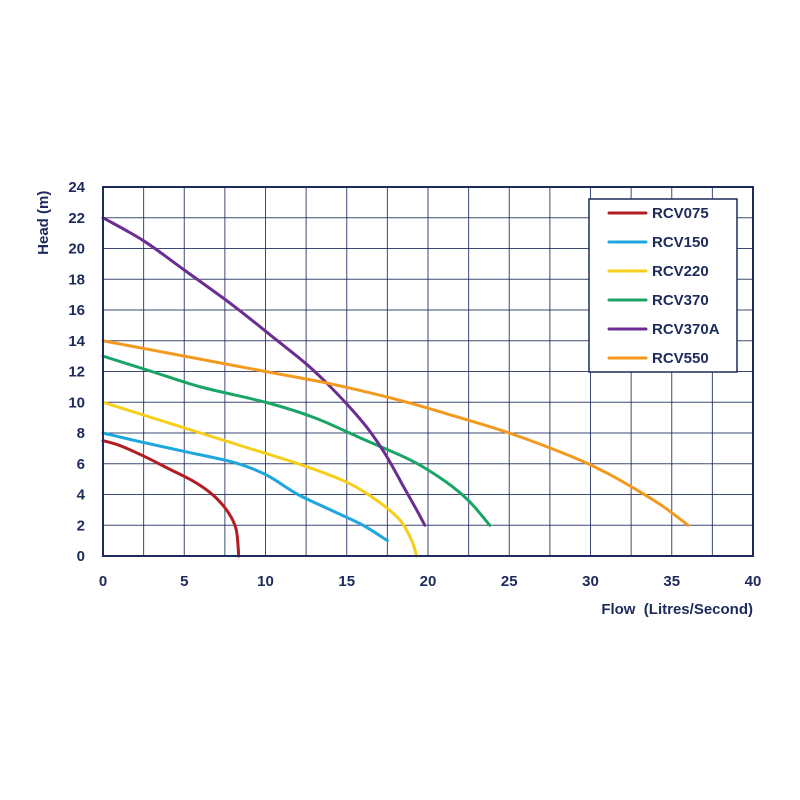 This screenshot has height=800, width=800. I want to click on y-tick-label: 4, so click(81, 495).